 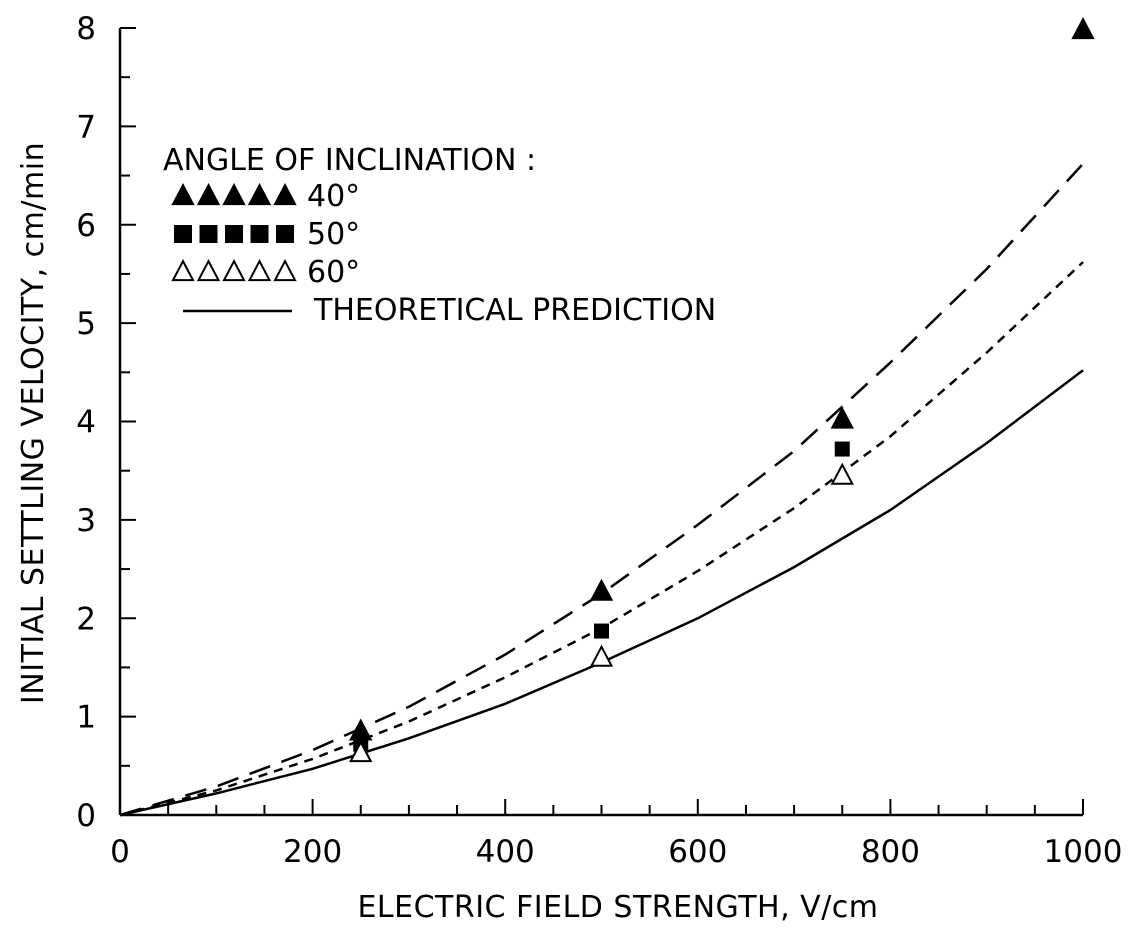 What do you see at coordinates (333, 272) in the screenshot?
I see `legend-label-60: 60°` at bounding box center [333, 272].